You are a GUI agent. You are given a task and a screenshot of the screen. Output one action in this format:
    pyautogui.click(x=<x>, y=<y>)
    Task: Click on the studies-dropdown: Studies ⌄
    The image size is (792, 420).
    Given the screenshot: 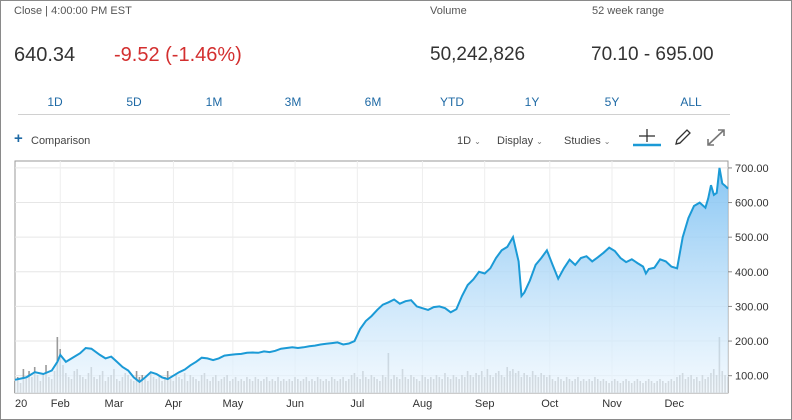 What is the action you would take?
    pyautogui.click(x=587, y=141)
    